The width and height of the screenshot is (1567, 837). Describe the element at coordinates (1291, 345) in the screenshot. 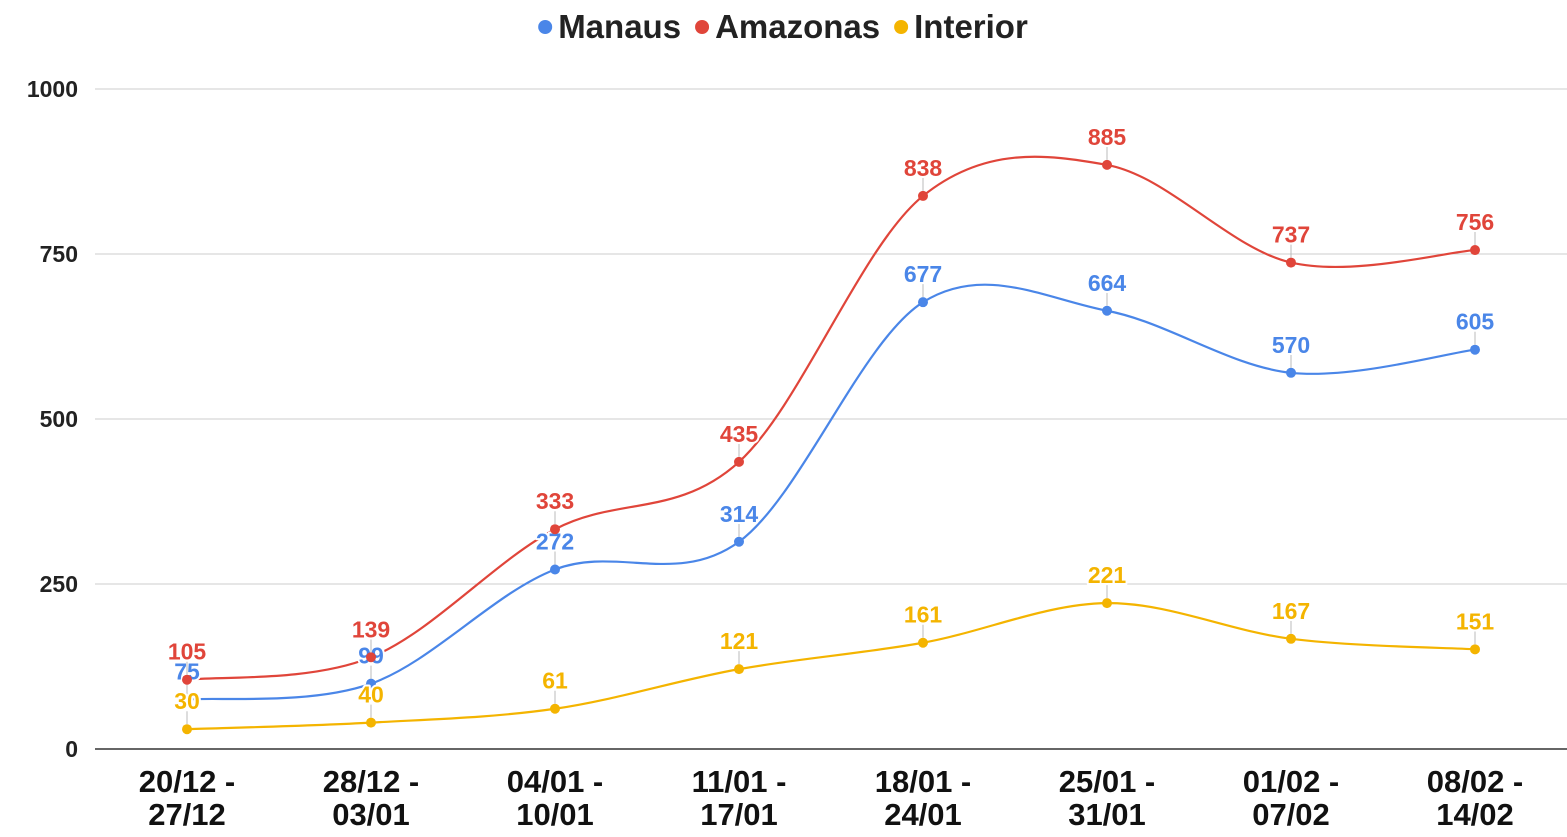

I see `data-label: 570` at that location.